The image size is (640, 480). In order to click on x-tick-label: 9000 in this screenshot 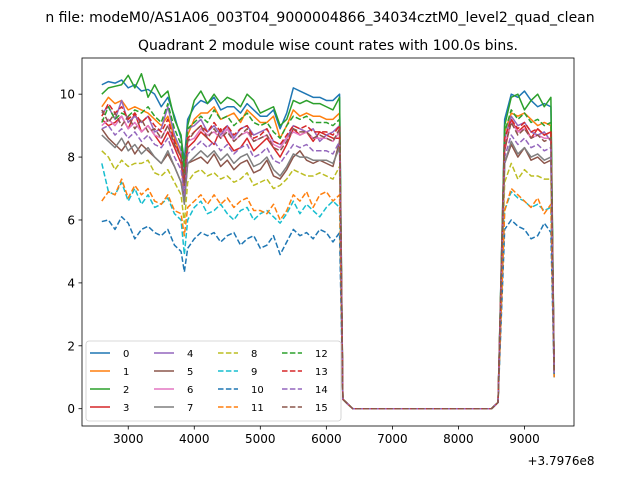, I will do `click(524, 439)`.